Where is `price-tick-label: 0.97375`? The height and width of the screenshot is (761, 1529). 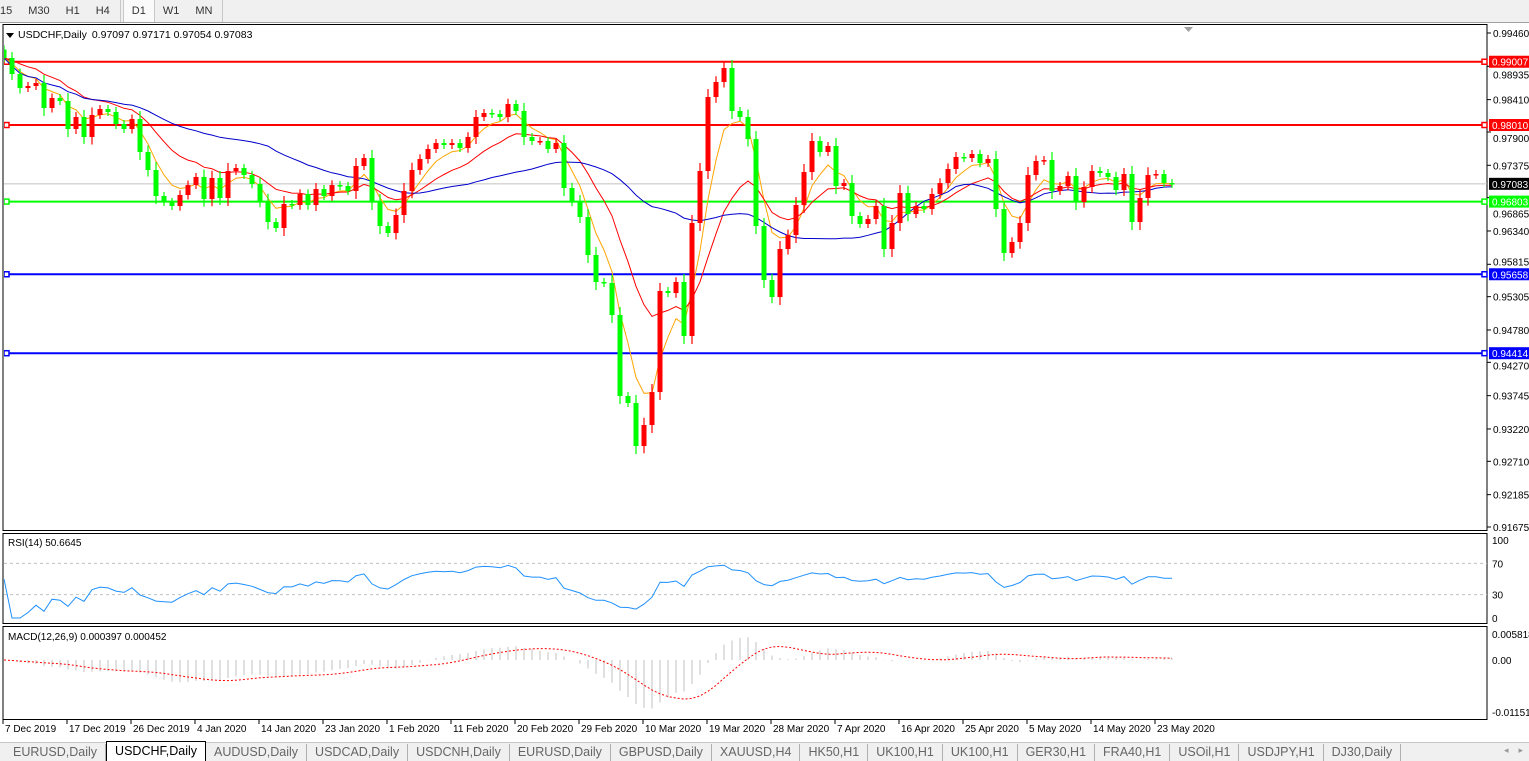 price-tick-label: 0.97375 is located at coordinates (1511, 166).